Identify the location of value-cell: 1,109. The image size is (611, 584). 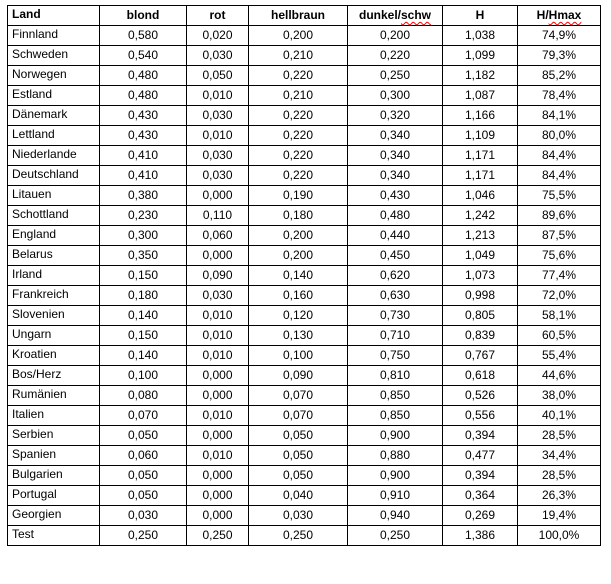
(480, 135).